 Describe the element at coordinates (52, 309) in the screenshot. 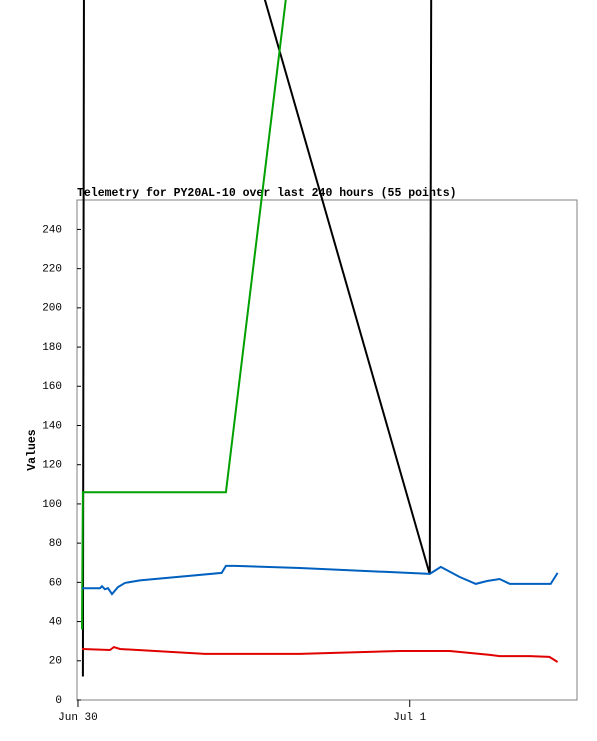

I see `y-tick-label: 200` at that location.